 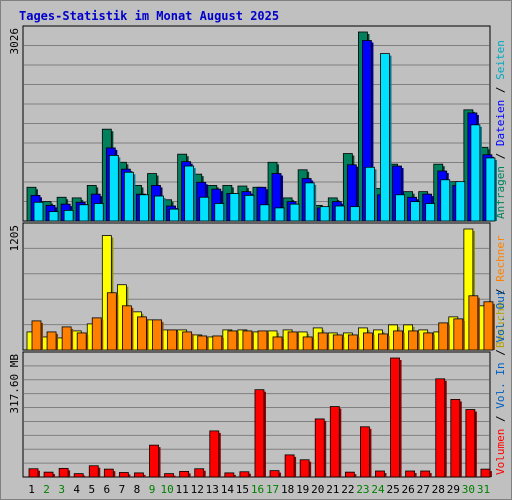 I want to click on legend-entry-vol-out: Vol. Out, so click(x=500, y=316).